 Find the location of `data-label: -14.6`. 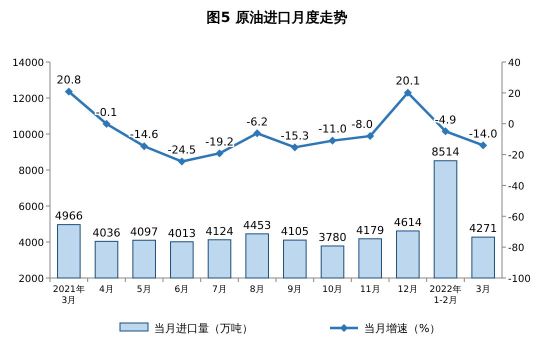

data-label: -14.6 is located at coordinates (144, 135).